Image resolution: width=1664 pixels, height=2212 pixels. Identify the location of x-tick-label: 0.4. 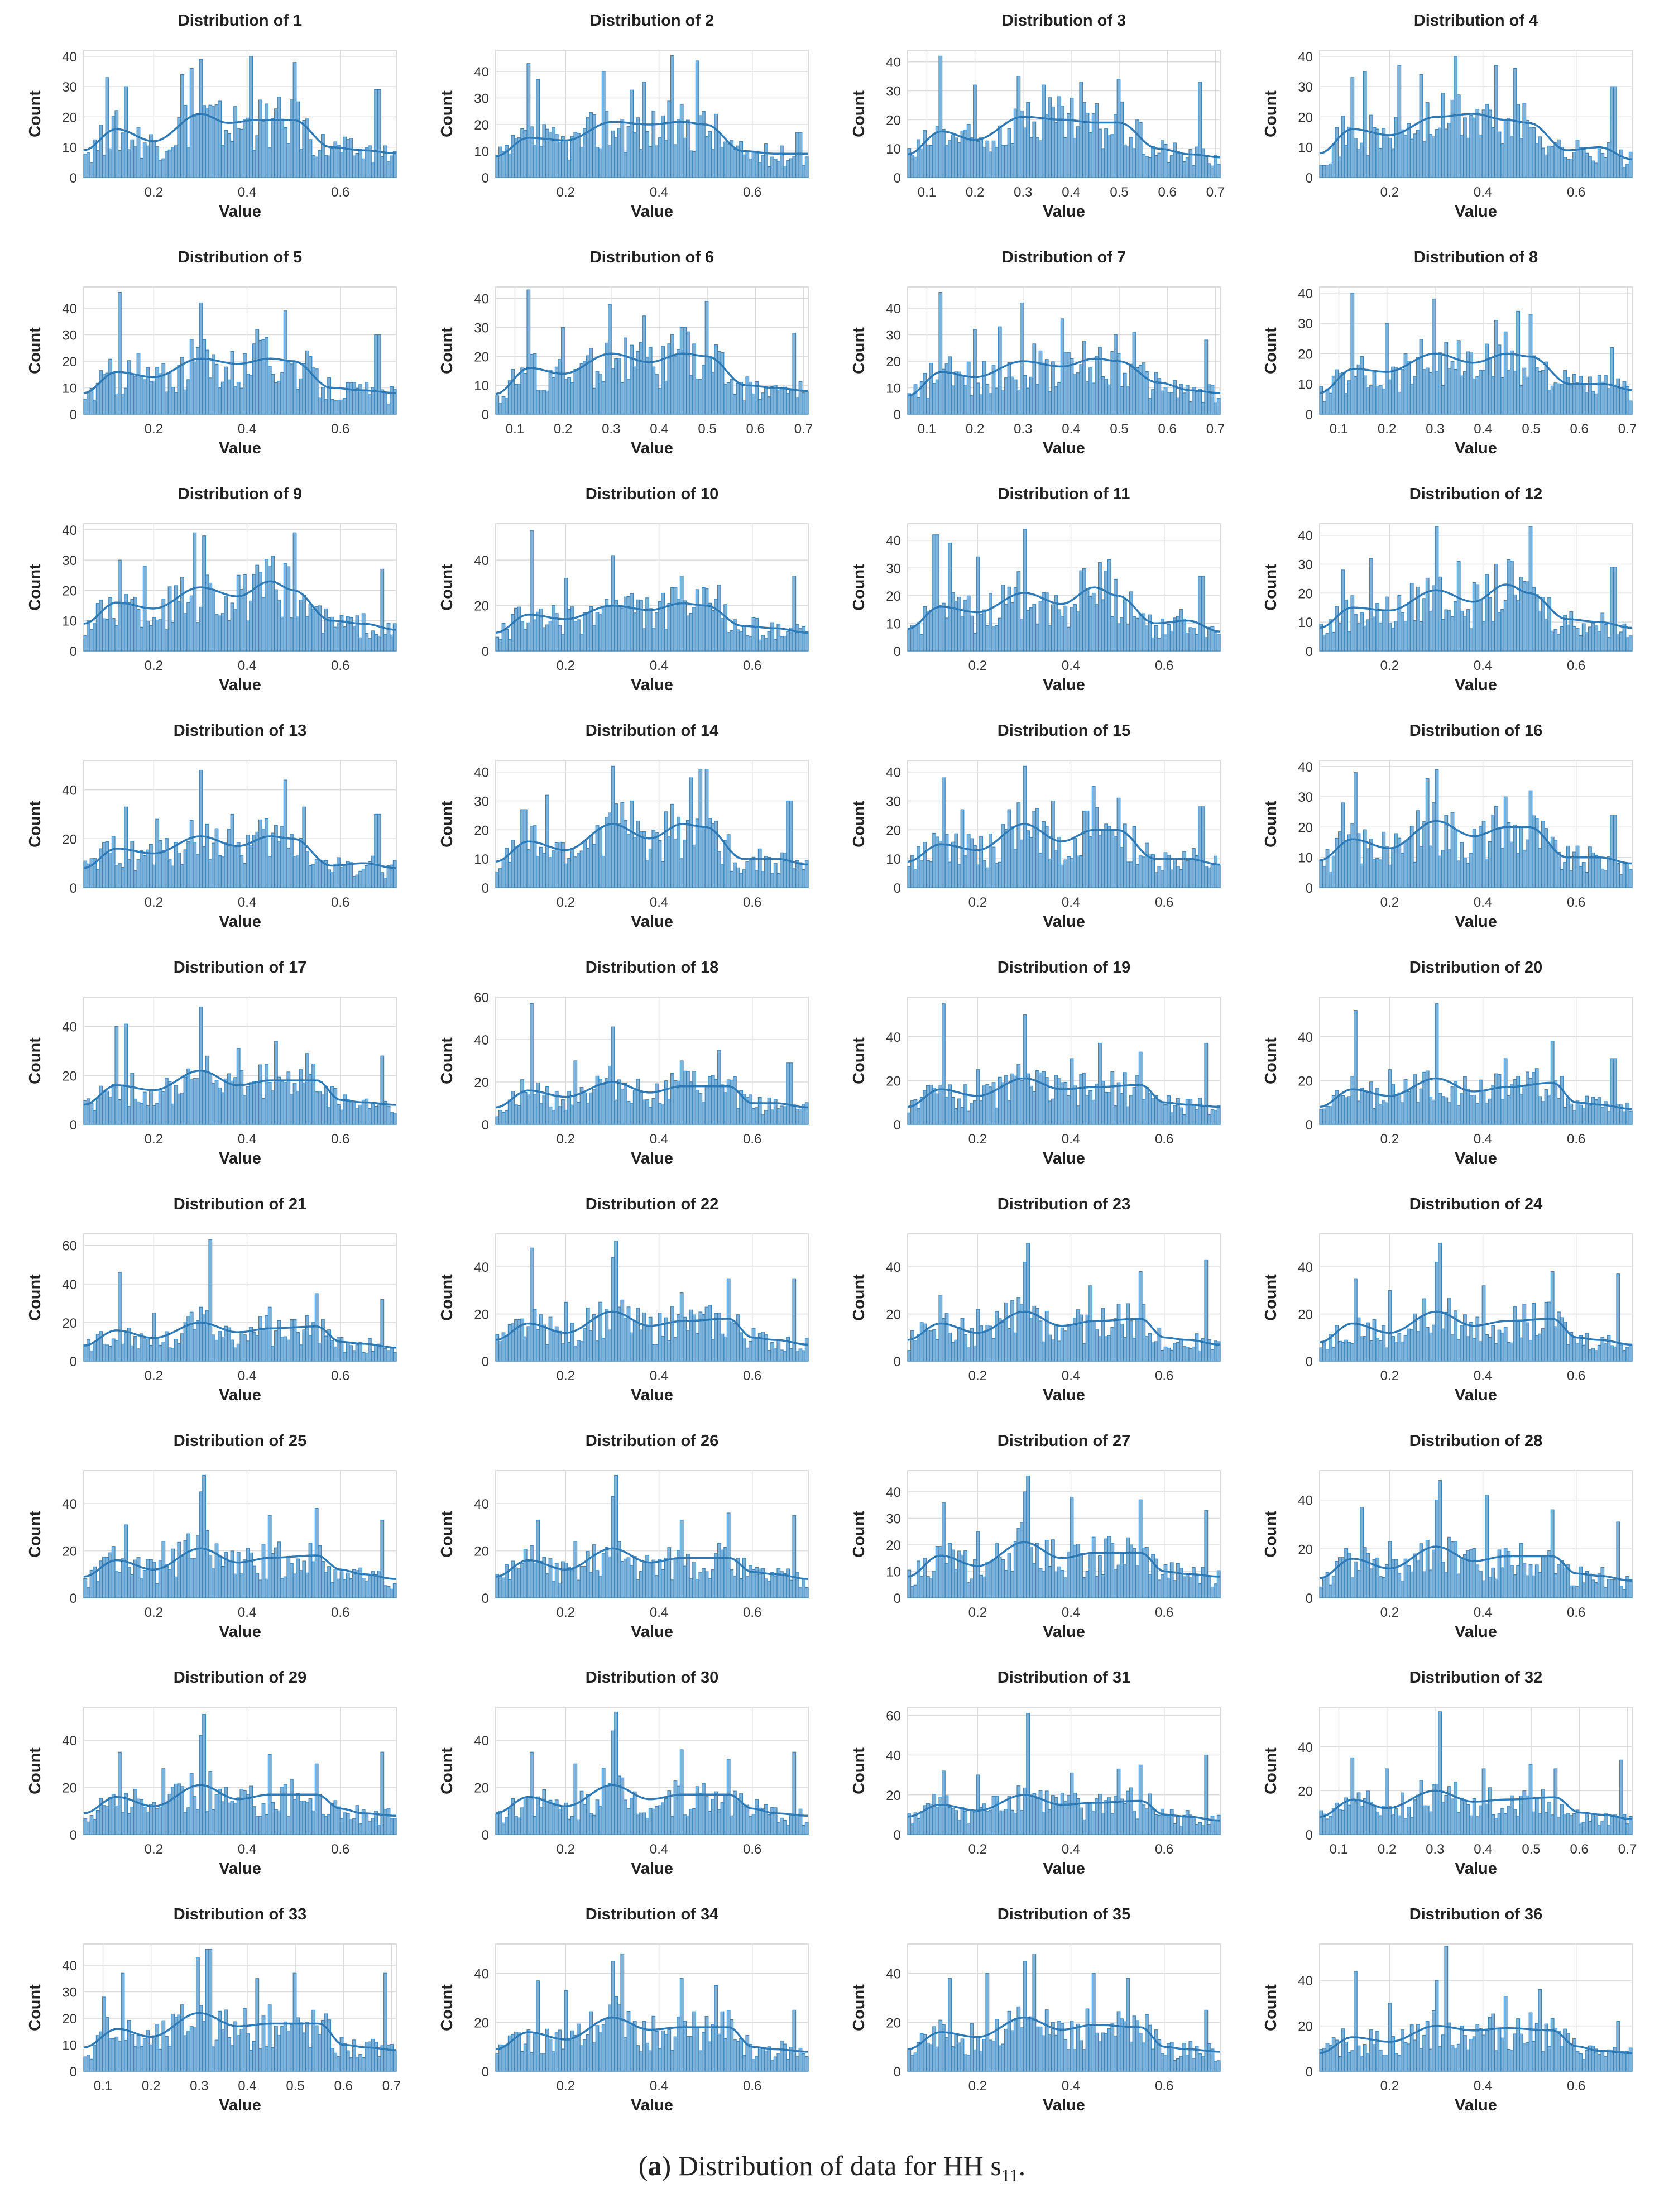
(659, 665).